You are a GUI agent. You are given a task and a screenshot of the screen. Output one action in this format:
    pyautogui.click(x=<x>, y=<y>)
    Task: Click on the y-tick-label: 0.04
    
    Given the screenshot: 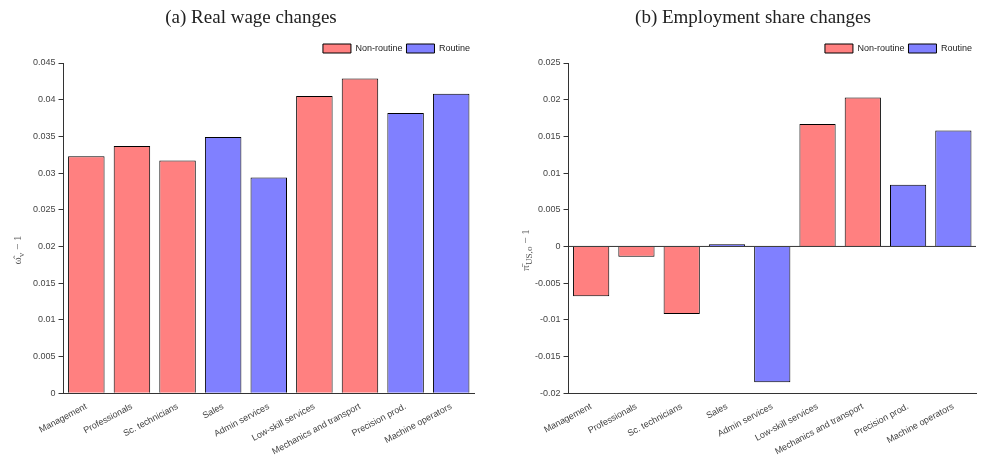 What is the action you would take?
    pyautogui.click(x=46, y=99)
    